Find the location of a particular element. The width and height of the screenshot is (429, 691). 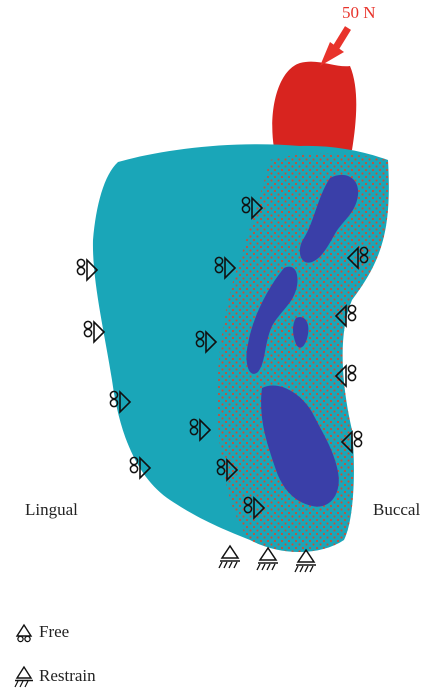

roller-support-icon is located at coordinates (94, 331).